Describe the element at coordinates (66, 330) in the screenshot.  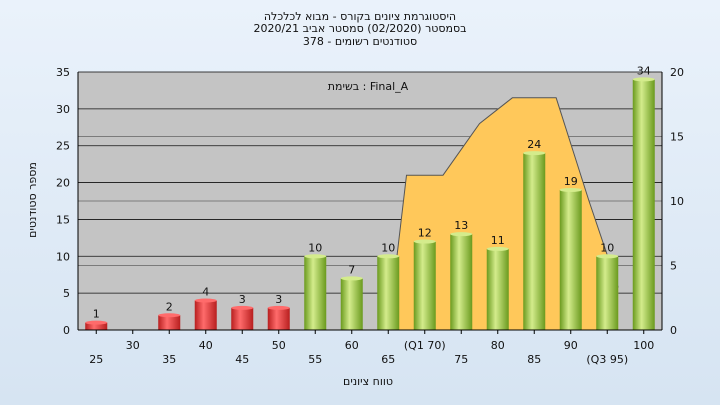
I see `y-tick-label-left: 0` at that location.